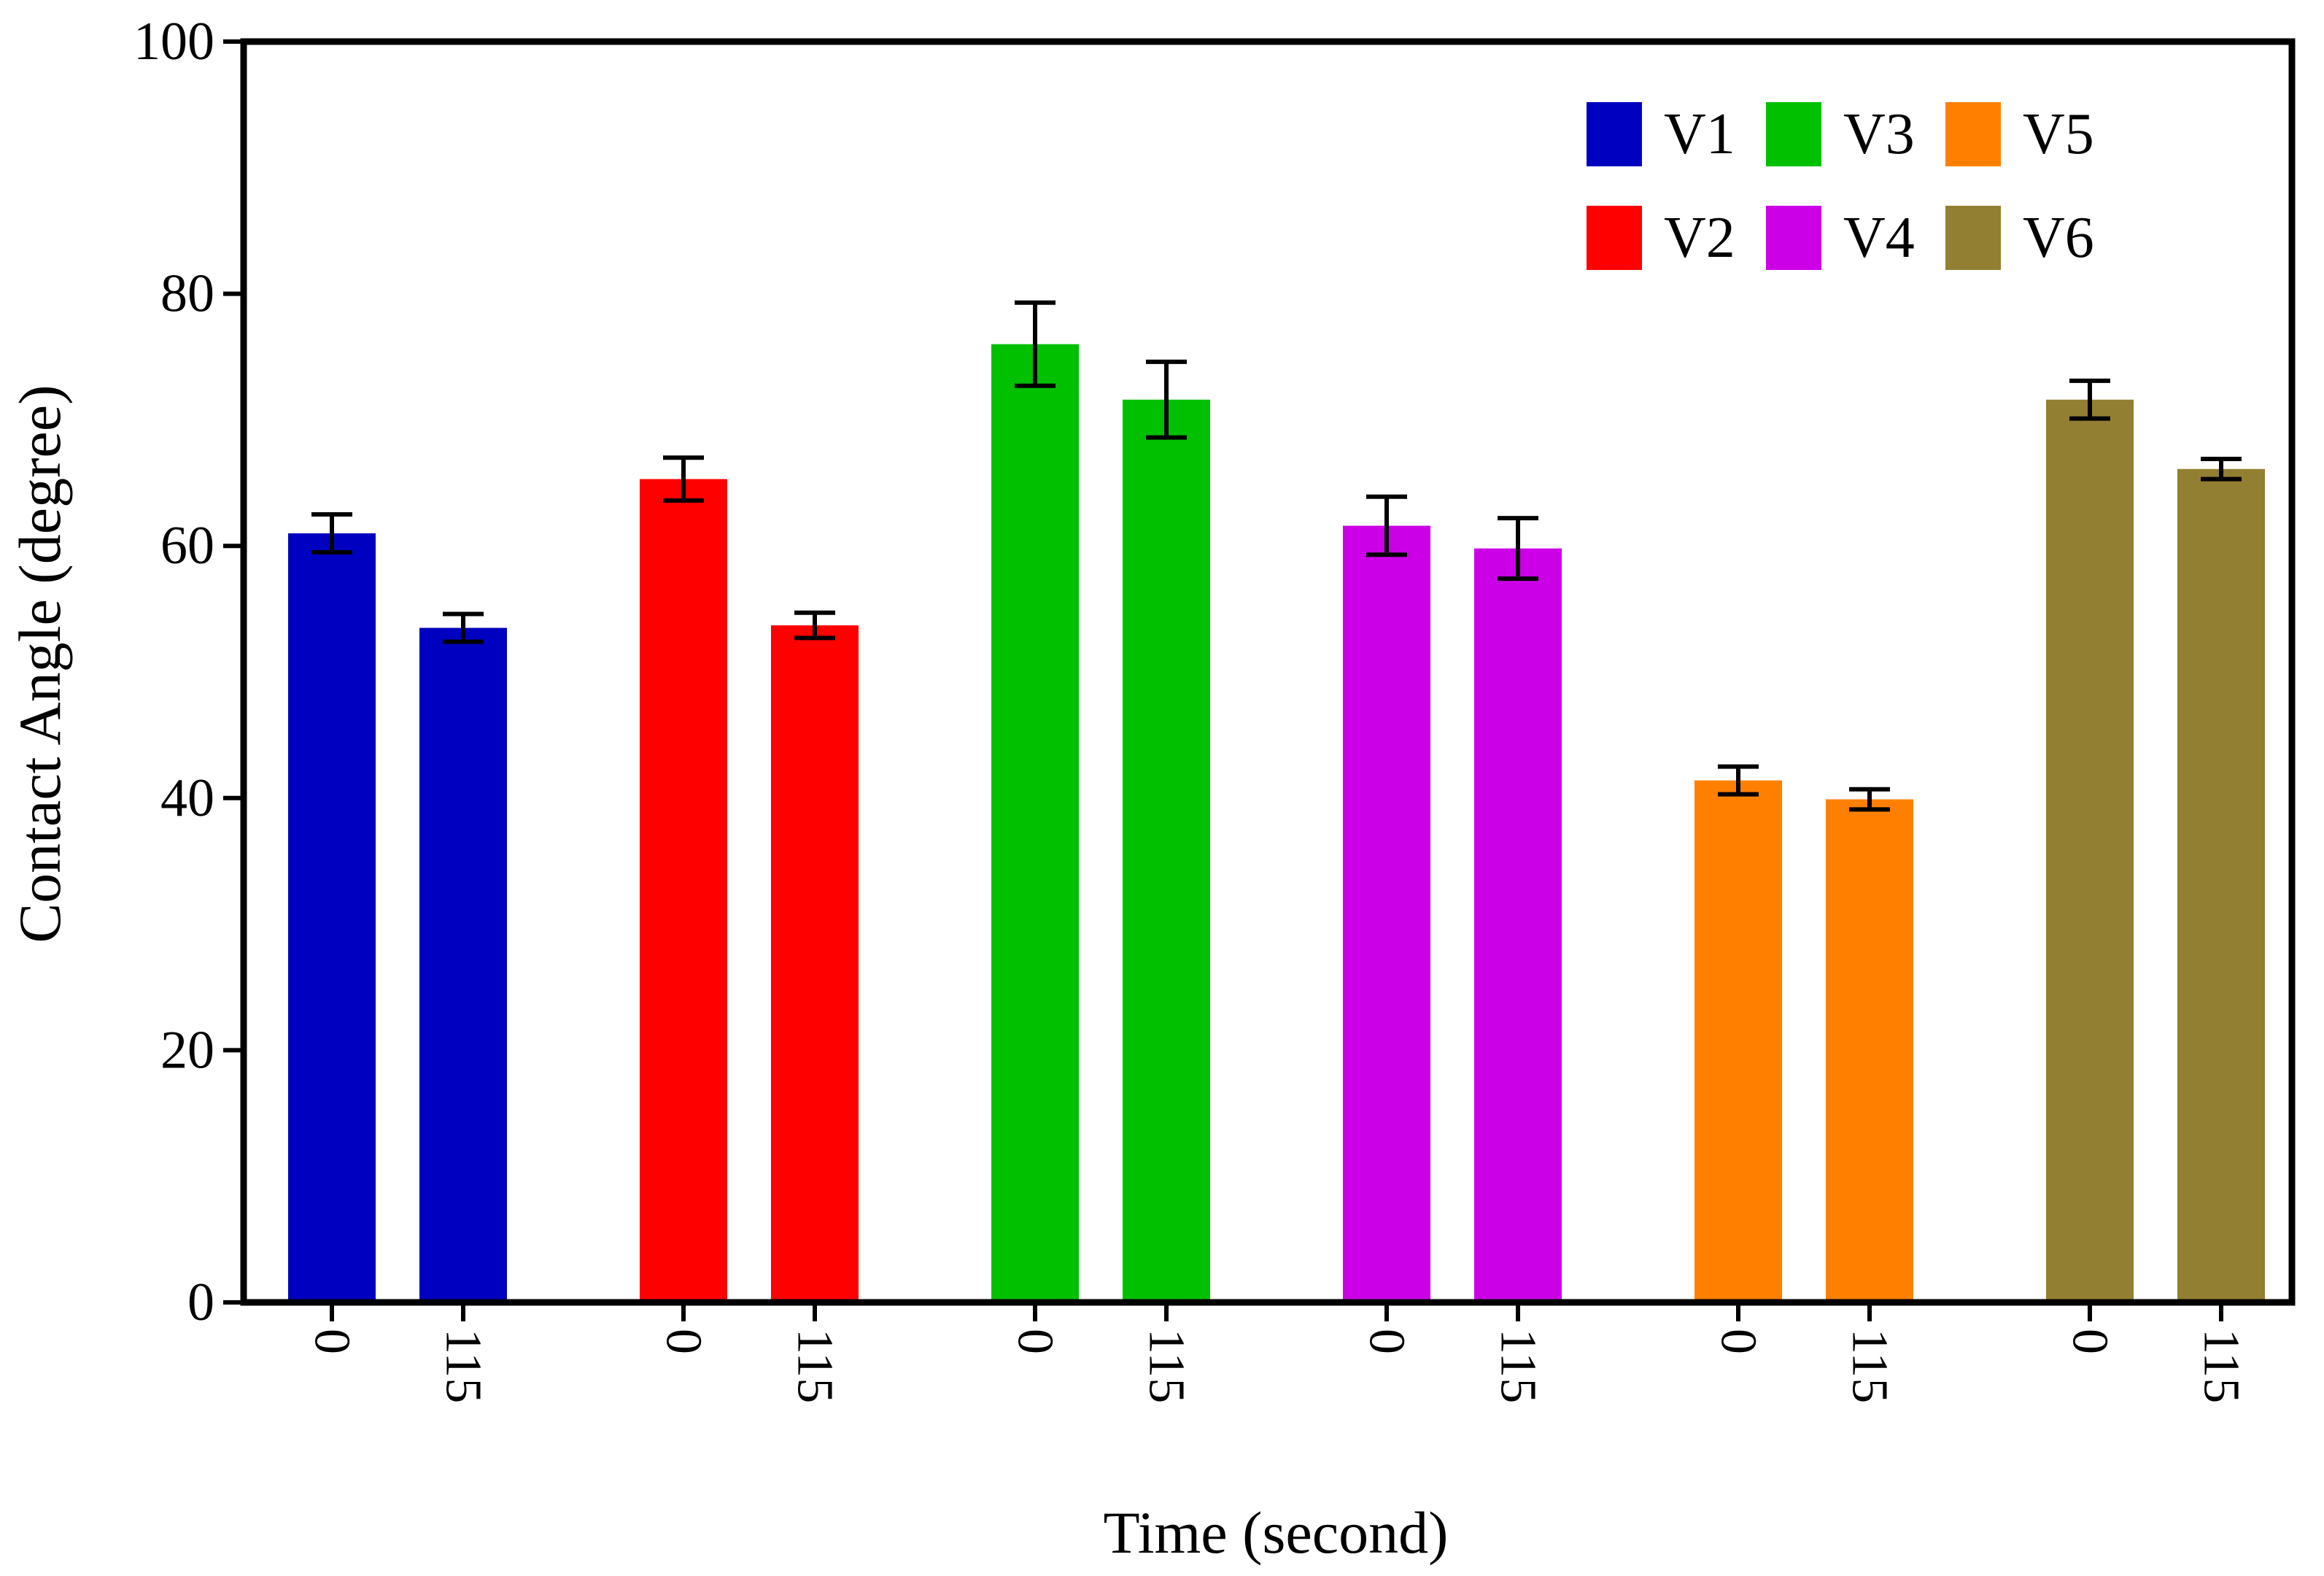 This screenshot has height=1576, width=2324. I want to click on legend: V1 V2 V3 V4 V5 V6, so click(1840, 186).